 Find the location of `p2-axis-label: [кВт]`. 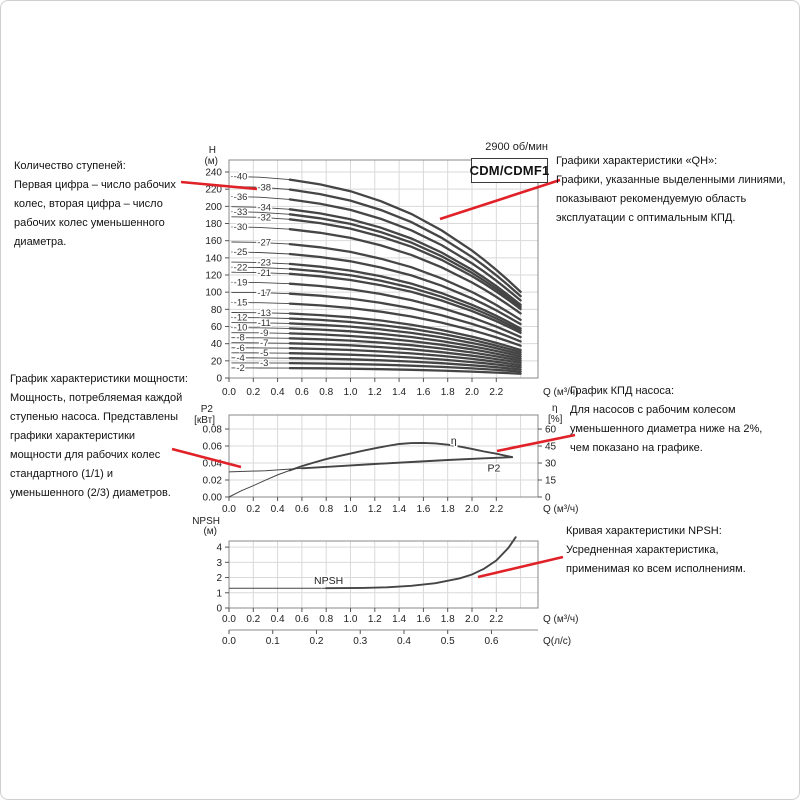

p2-axis-label: [кВт] is located at coordinates (204, 420).